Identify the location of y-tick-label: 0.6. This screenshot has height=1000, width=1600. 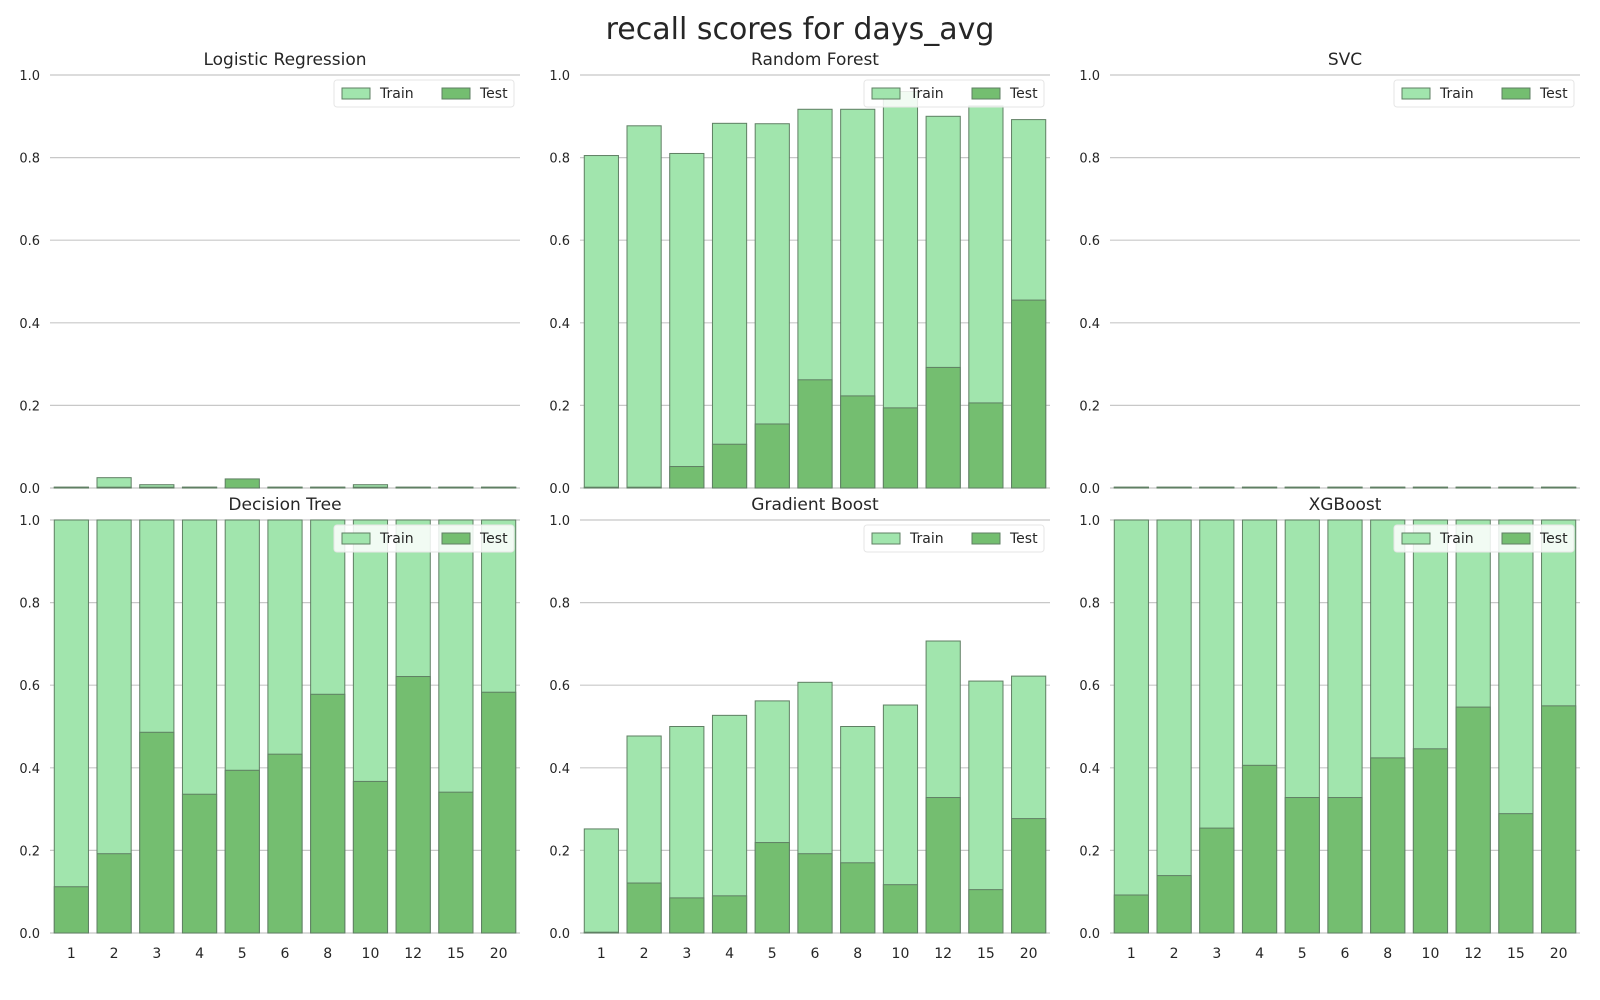
(29, 686).